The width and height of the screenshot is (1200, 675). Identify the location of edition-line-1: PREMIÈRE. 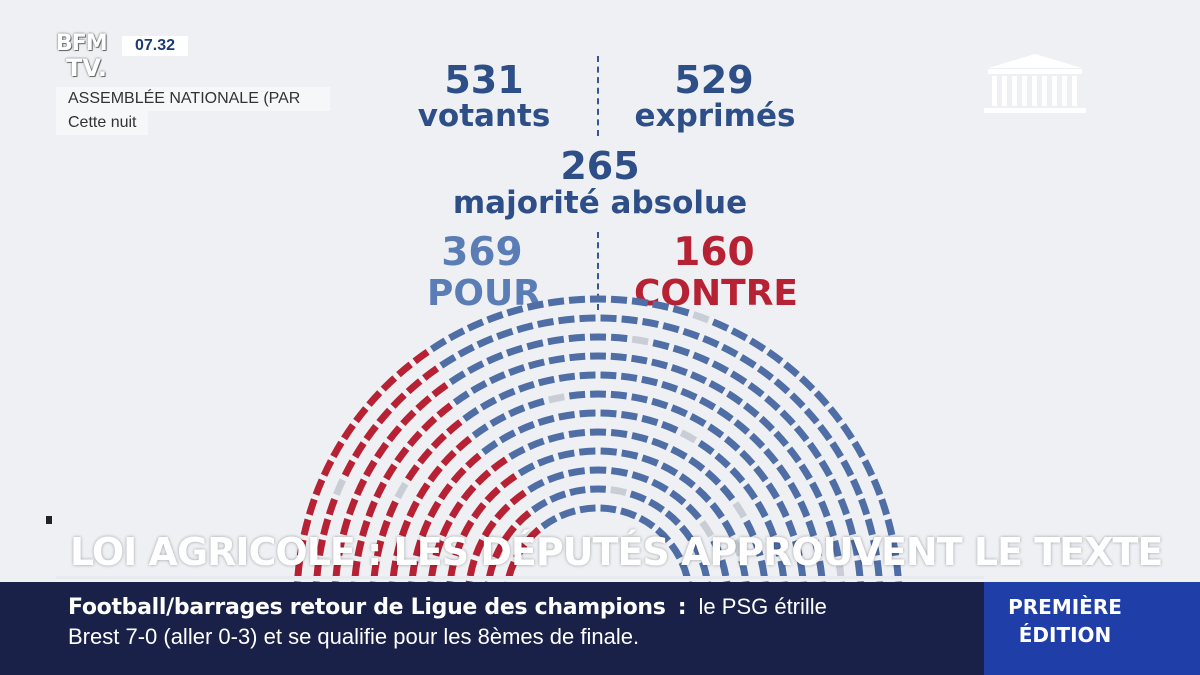
(1065, 607).